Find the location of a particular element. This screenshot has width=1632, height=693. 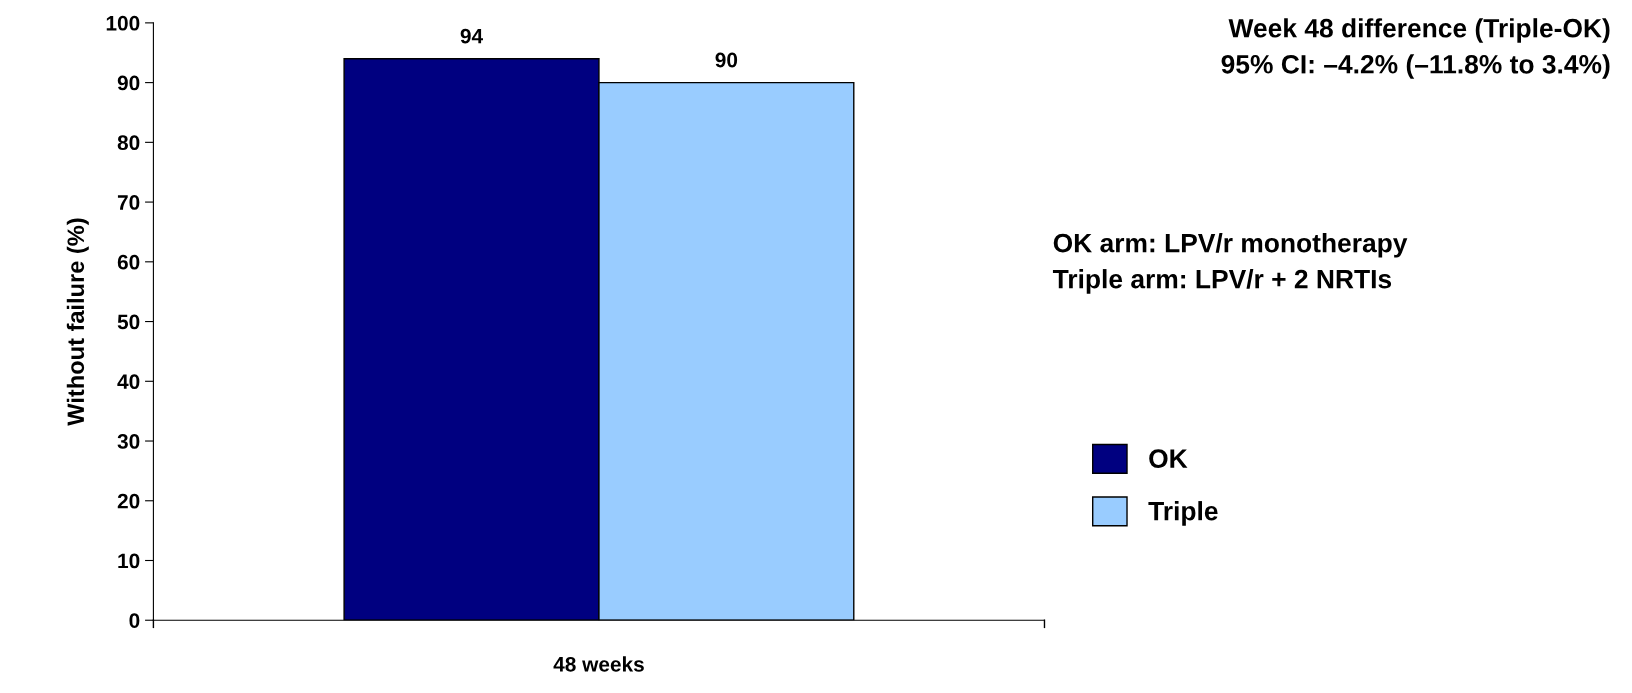

text: OK arm: LPV/r monotherapy Triple arm: LPV/r + 2 NRTIs is located at coordinates (1230, 263).